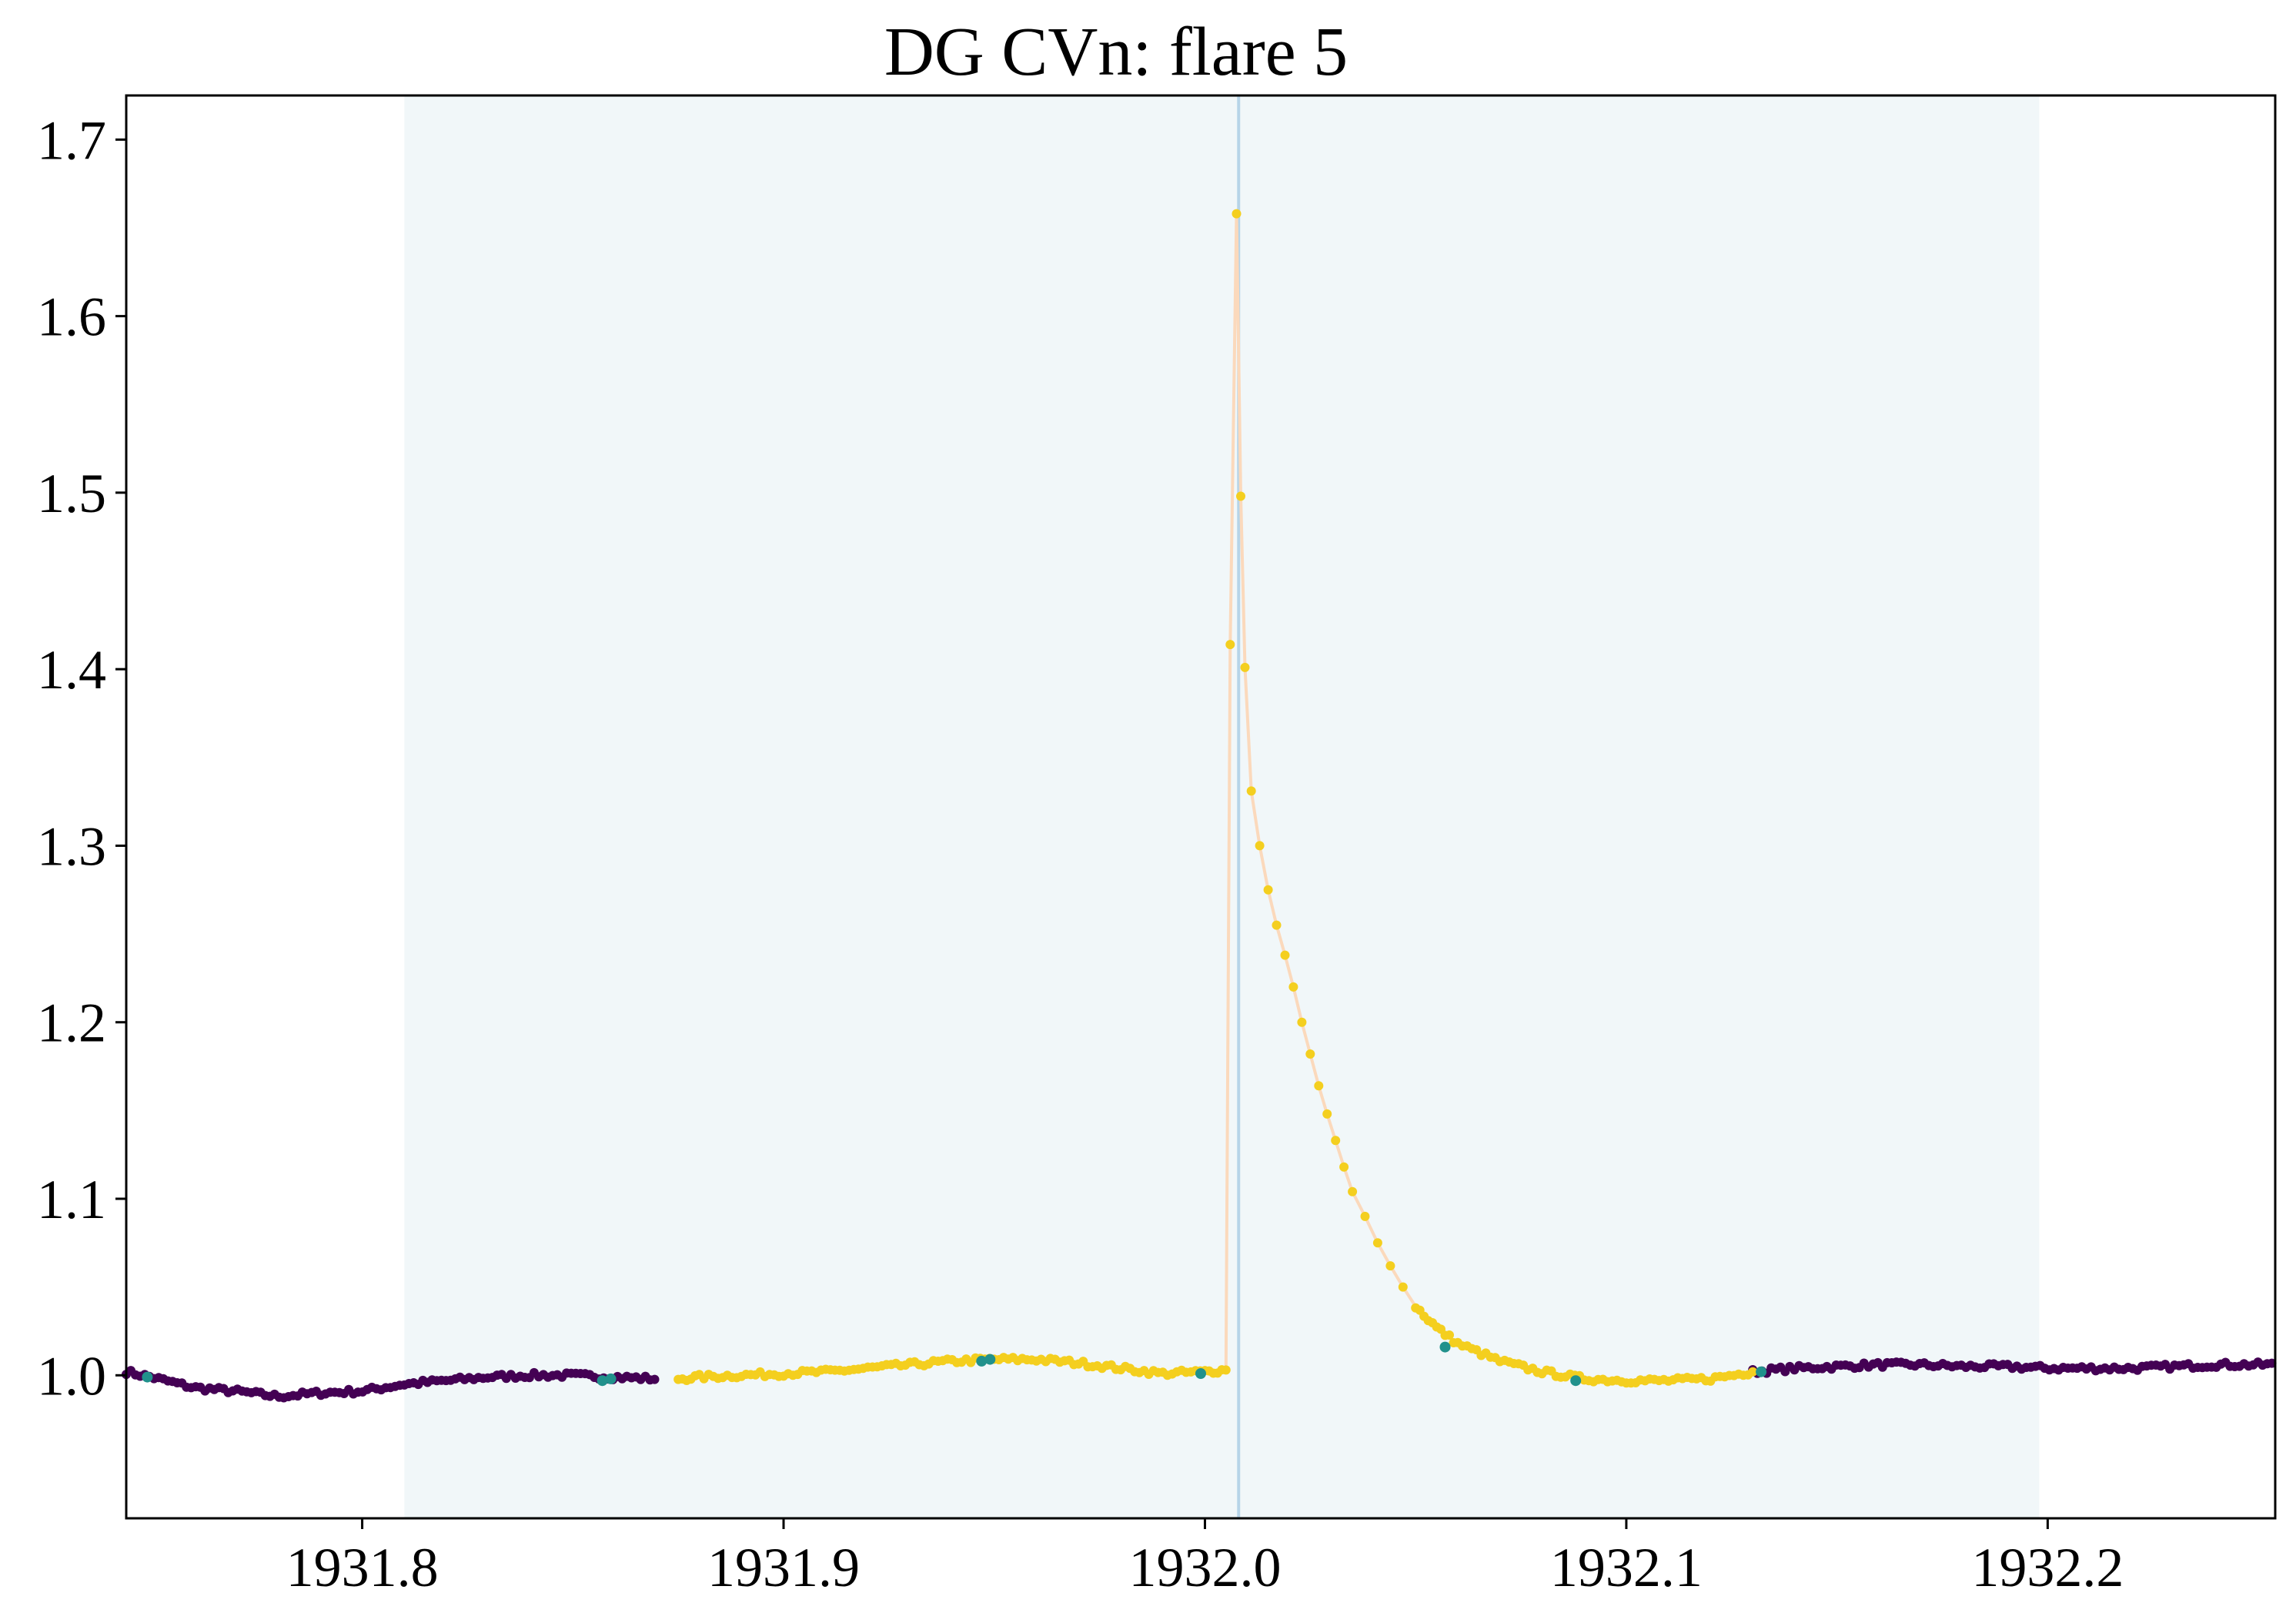 The height and width of the screenshot is (1623, 2296). Describe the element at coordinates (1626, 1567) in the screenshot. I see `x-tick-label: 1932.1` at that location.